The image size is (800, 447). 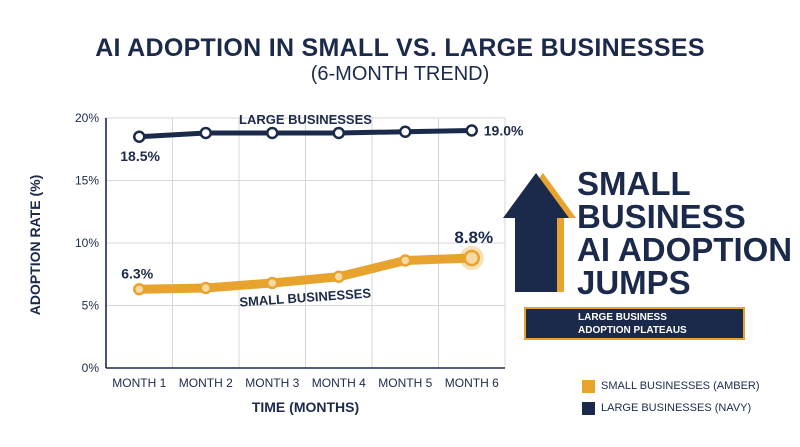 What do you see at coordinates (676, 408) in the screenshot?
I see `legend-label: LARGE BUSINESSES (NAVY)` at bounding box center [676, 408].